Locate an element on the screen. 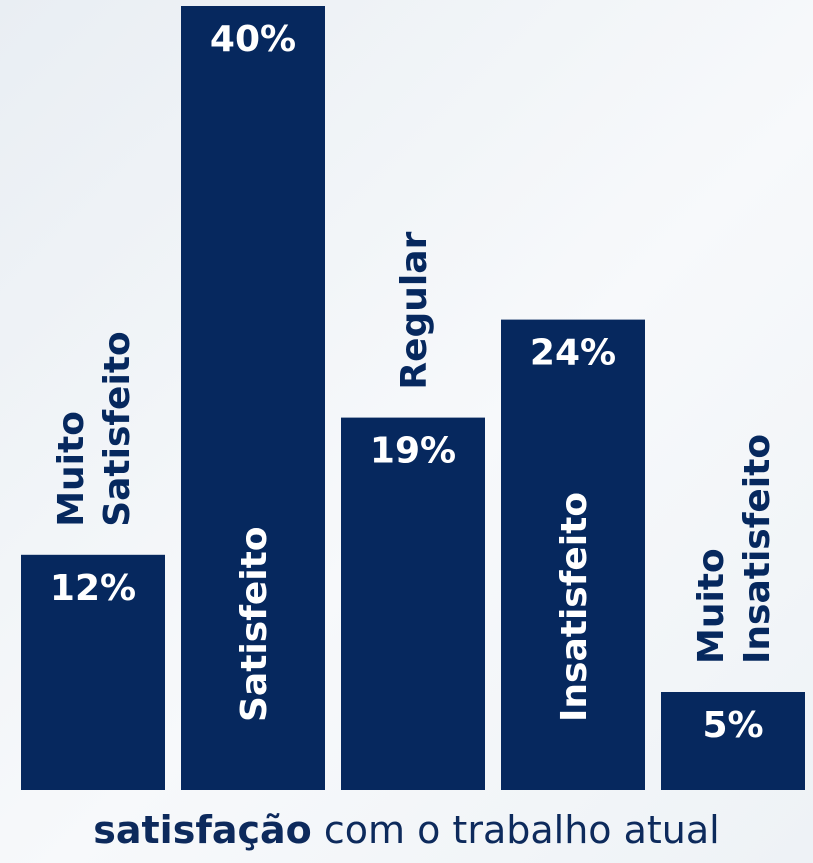  category-label-3: Regular is located at coordinates (414, 310).